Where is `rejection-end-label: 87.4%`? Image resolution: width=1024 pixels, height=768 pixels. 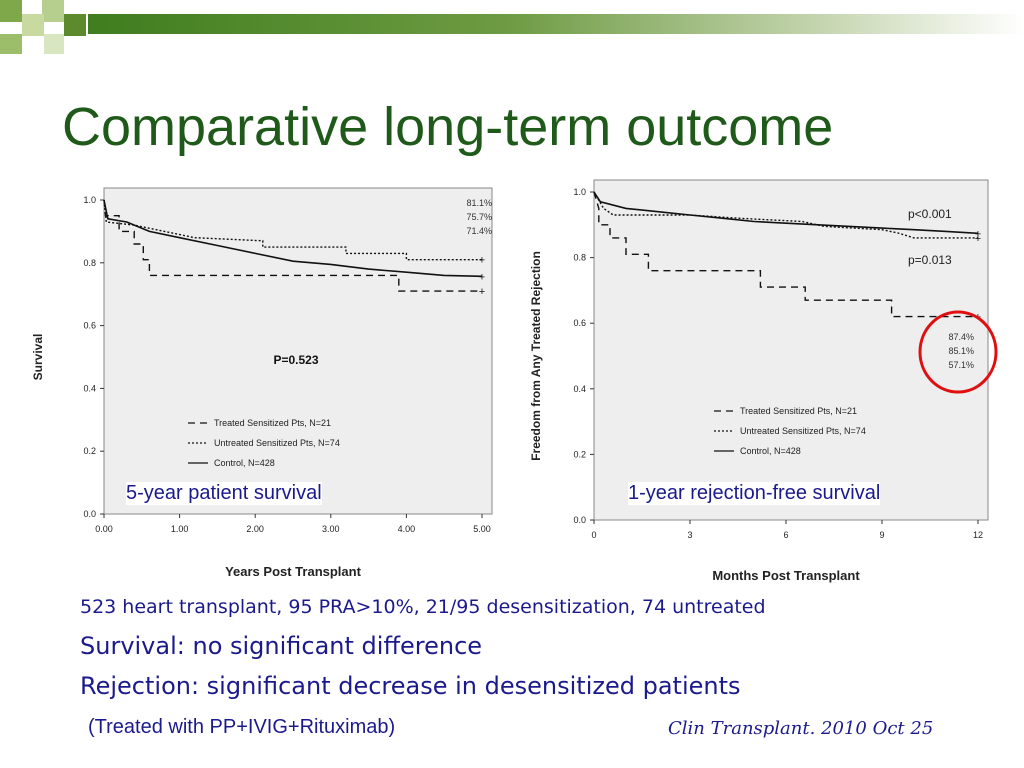
rejection-end-label: 87.4% is located at coordinates (961, 337).